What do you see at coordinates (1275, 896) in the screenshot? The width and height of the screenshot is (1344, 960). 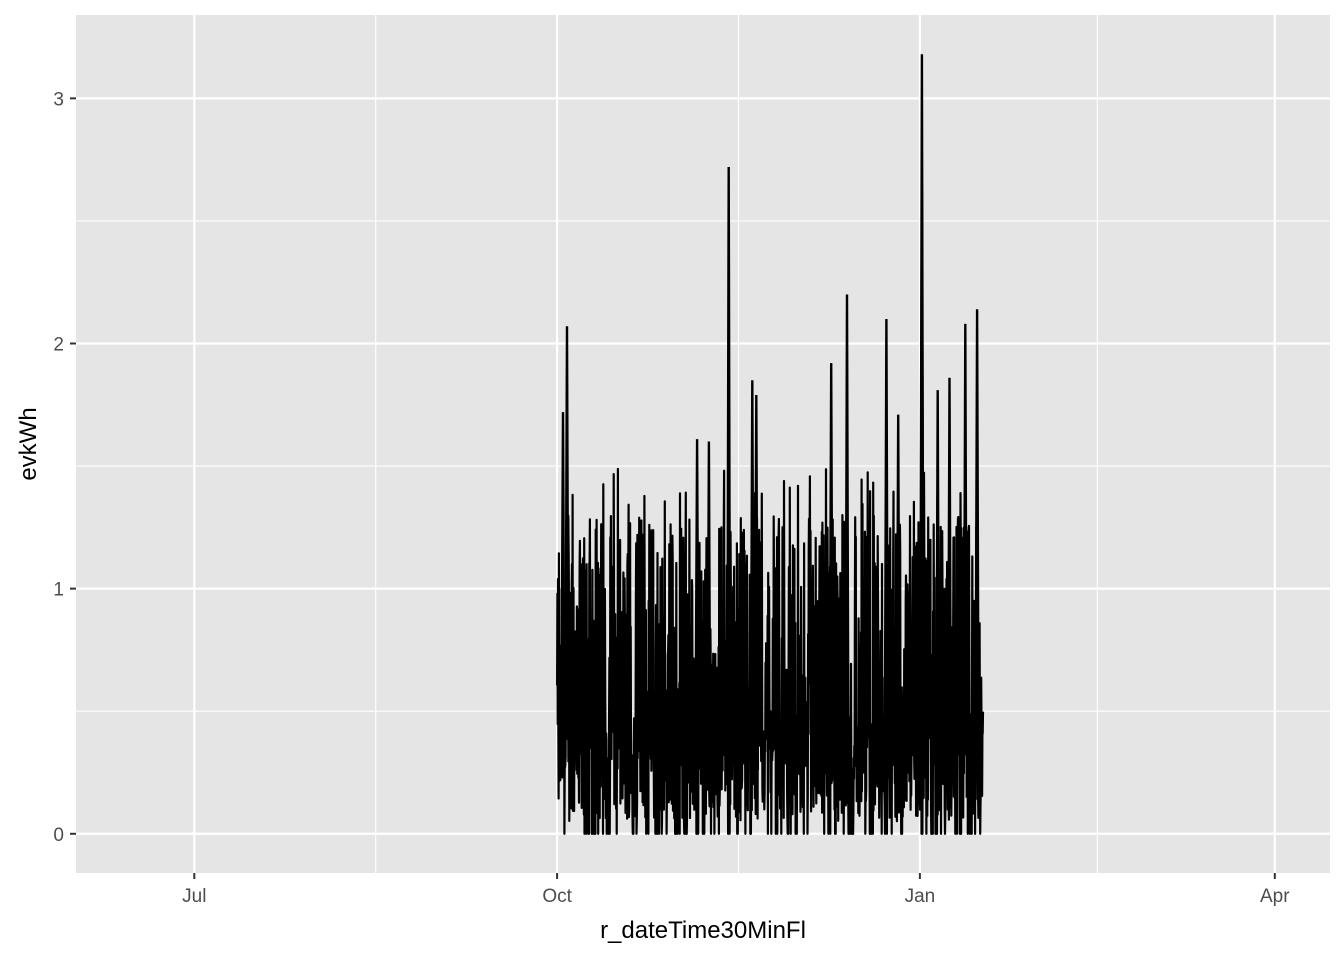 I see `x-tick-label: Apr` at bounding box center [1275, 896].